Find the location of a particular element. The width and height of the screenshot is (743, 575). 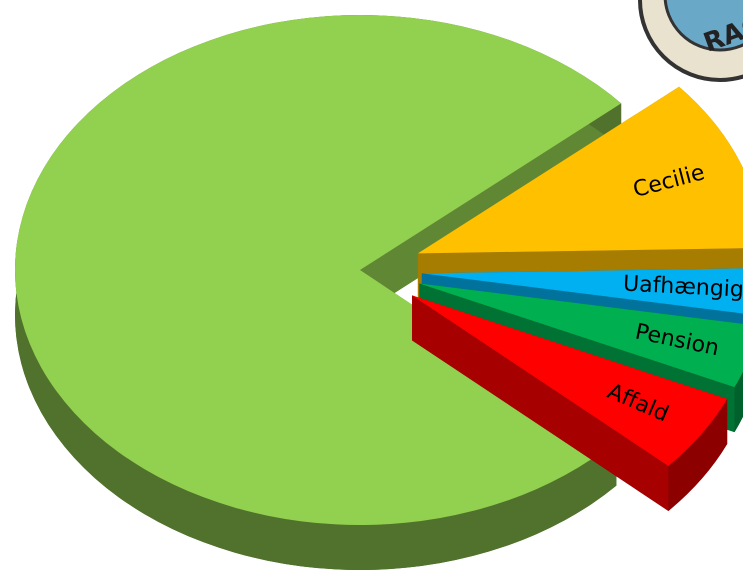

slice-cut is located at coordinates (540, 403).